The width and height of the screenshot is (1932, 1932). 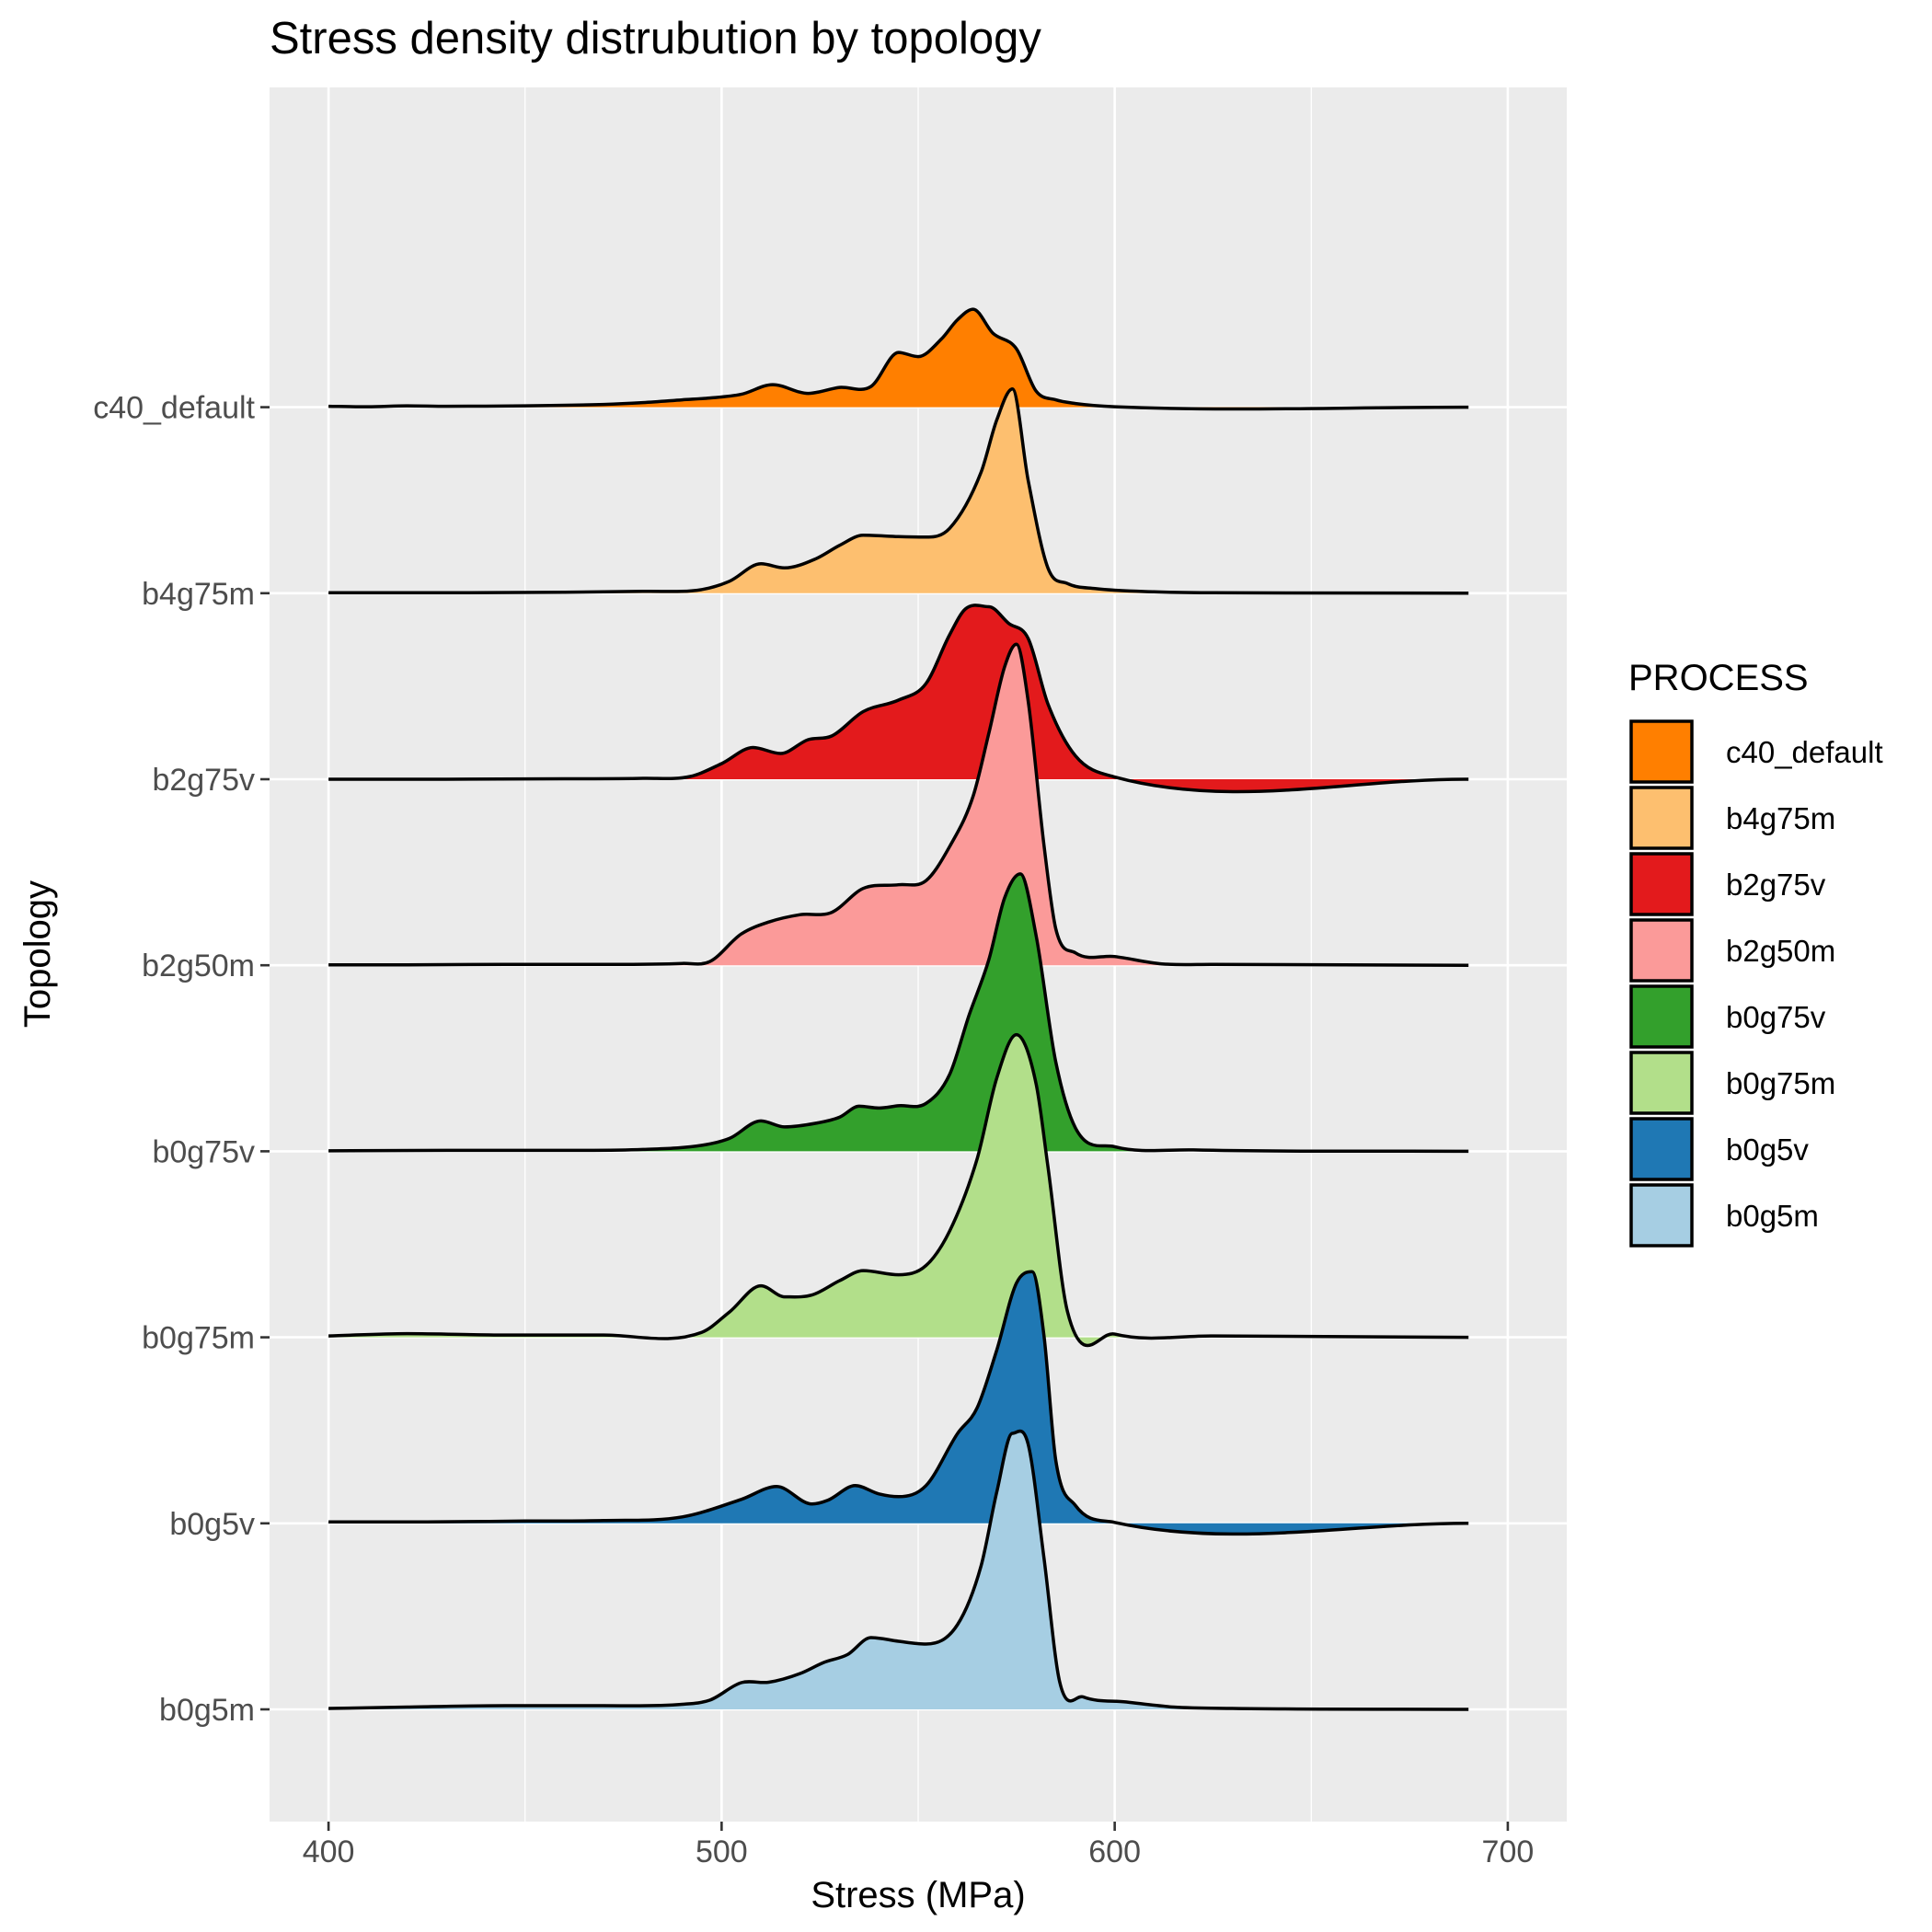 I want to click on y-tick-label: b0g5m, so click(x=207, y=1710).